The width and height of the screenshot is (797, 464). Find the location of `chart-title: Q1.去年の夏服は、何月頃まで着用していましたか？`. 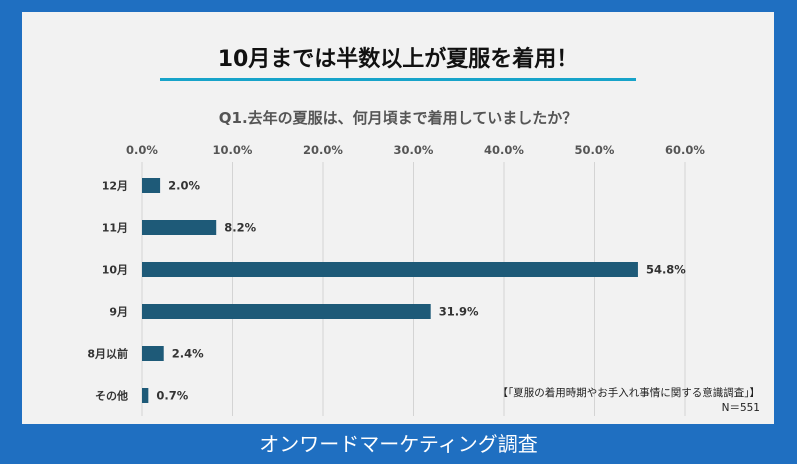

chart-title: Q1.去年の夏服は、何月頃まで着用していましたか？ is located at coordinates (398, 118).